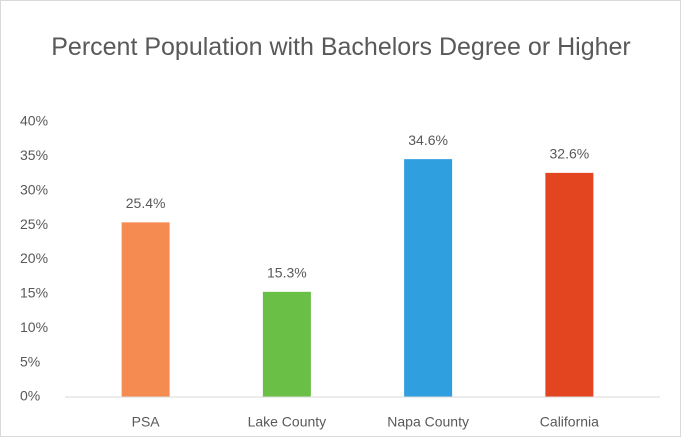 The image size is (682, 438). Describe the element at coordinates (34, 155) in the screenshot. I see `y-tick-label: 35%` at that location.